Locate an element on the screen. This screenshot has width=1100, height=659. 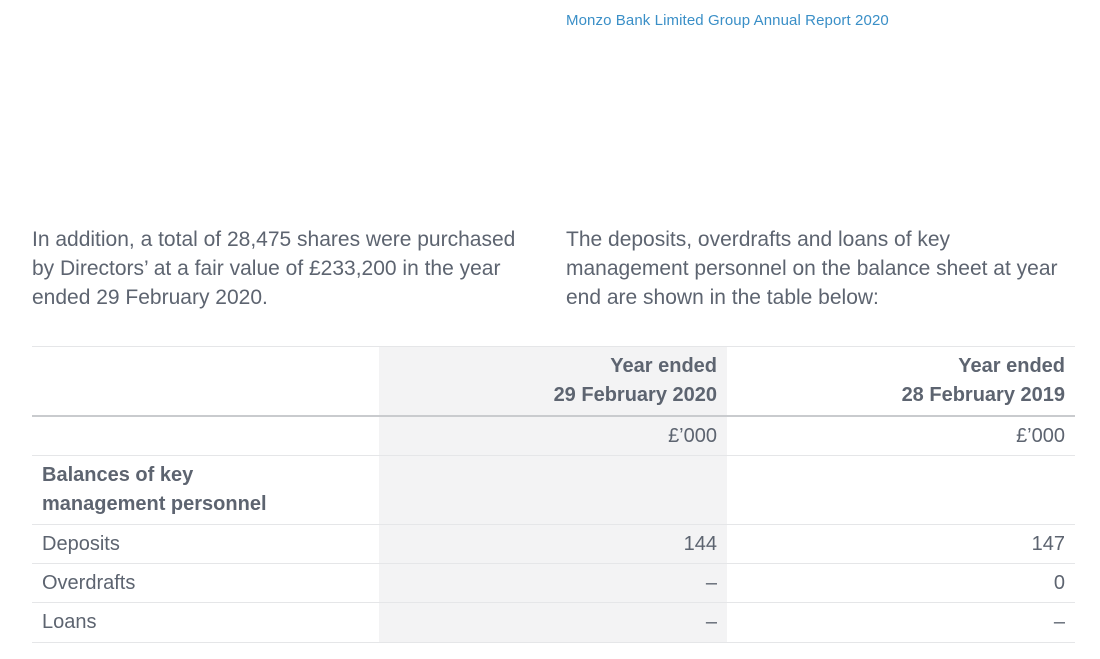
deposits-2019: 147 is located at coordinates (901, 544).